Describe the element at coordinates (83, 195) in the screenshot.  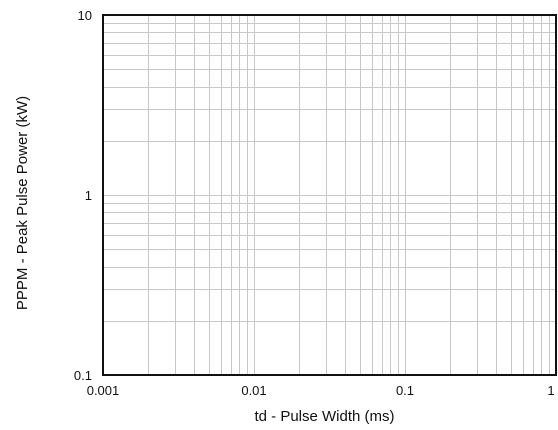
I see `y-tick-labels: 0.1 1 10` at that location.